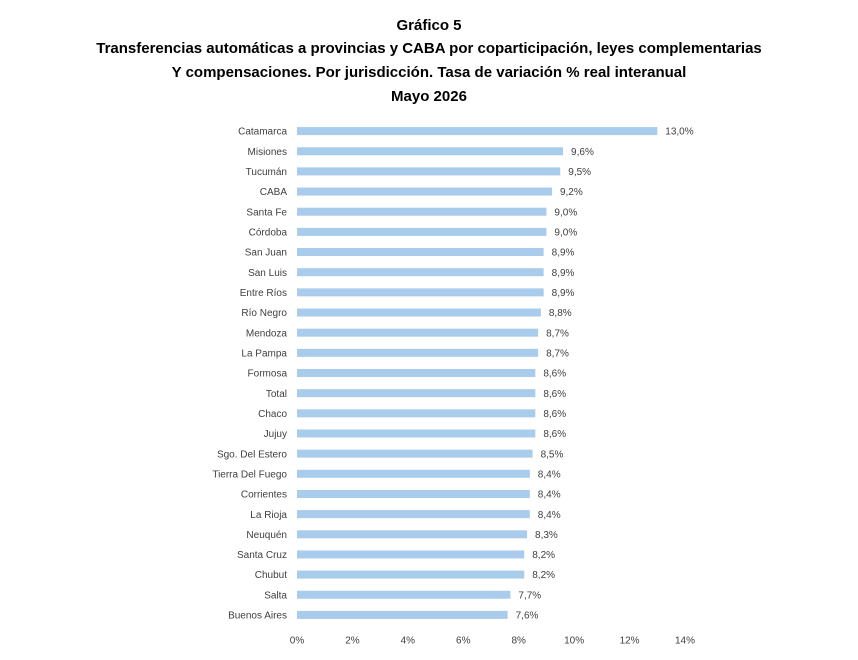 This screenshot has width=858, height=660. What do you see at coordinates (266, 535) in the screenshot?
I see `y-tick-label: Neuquén` at bounding box center [266, 535].